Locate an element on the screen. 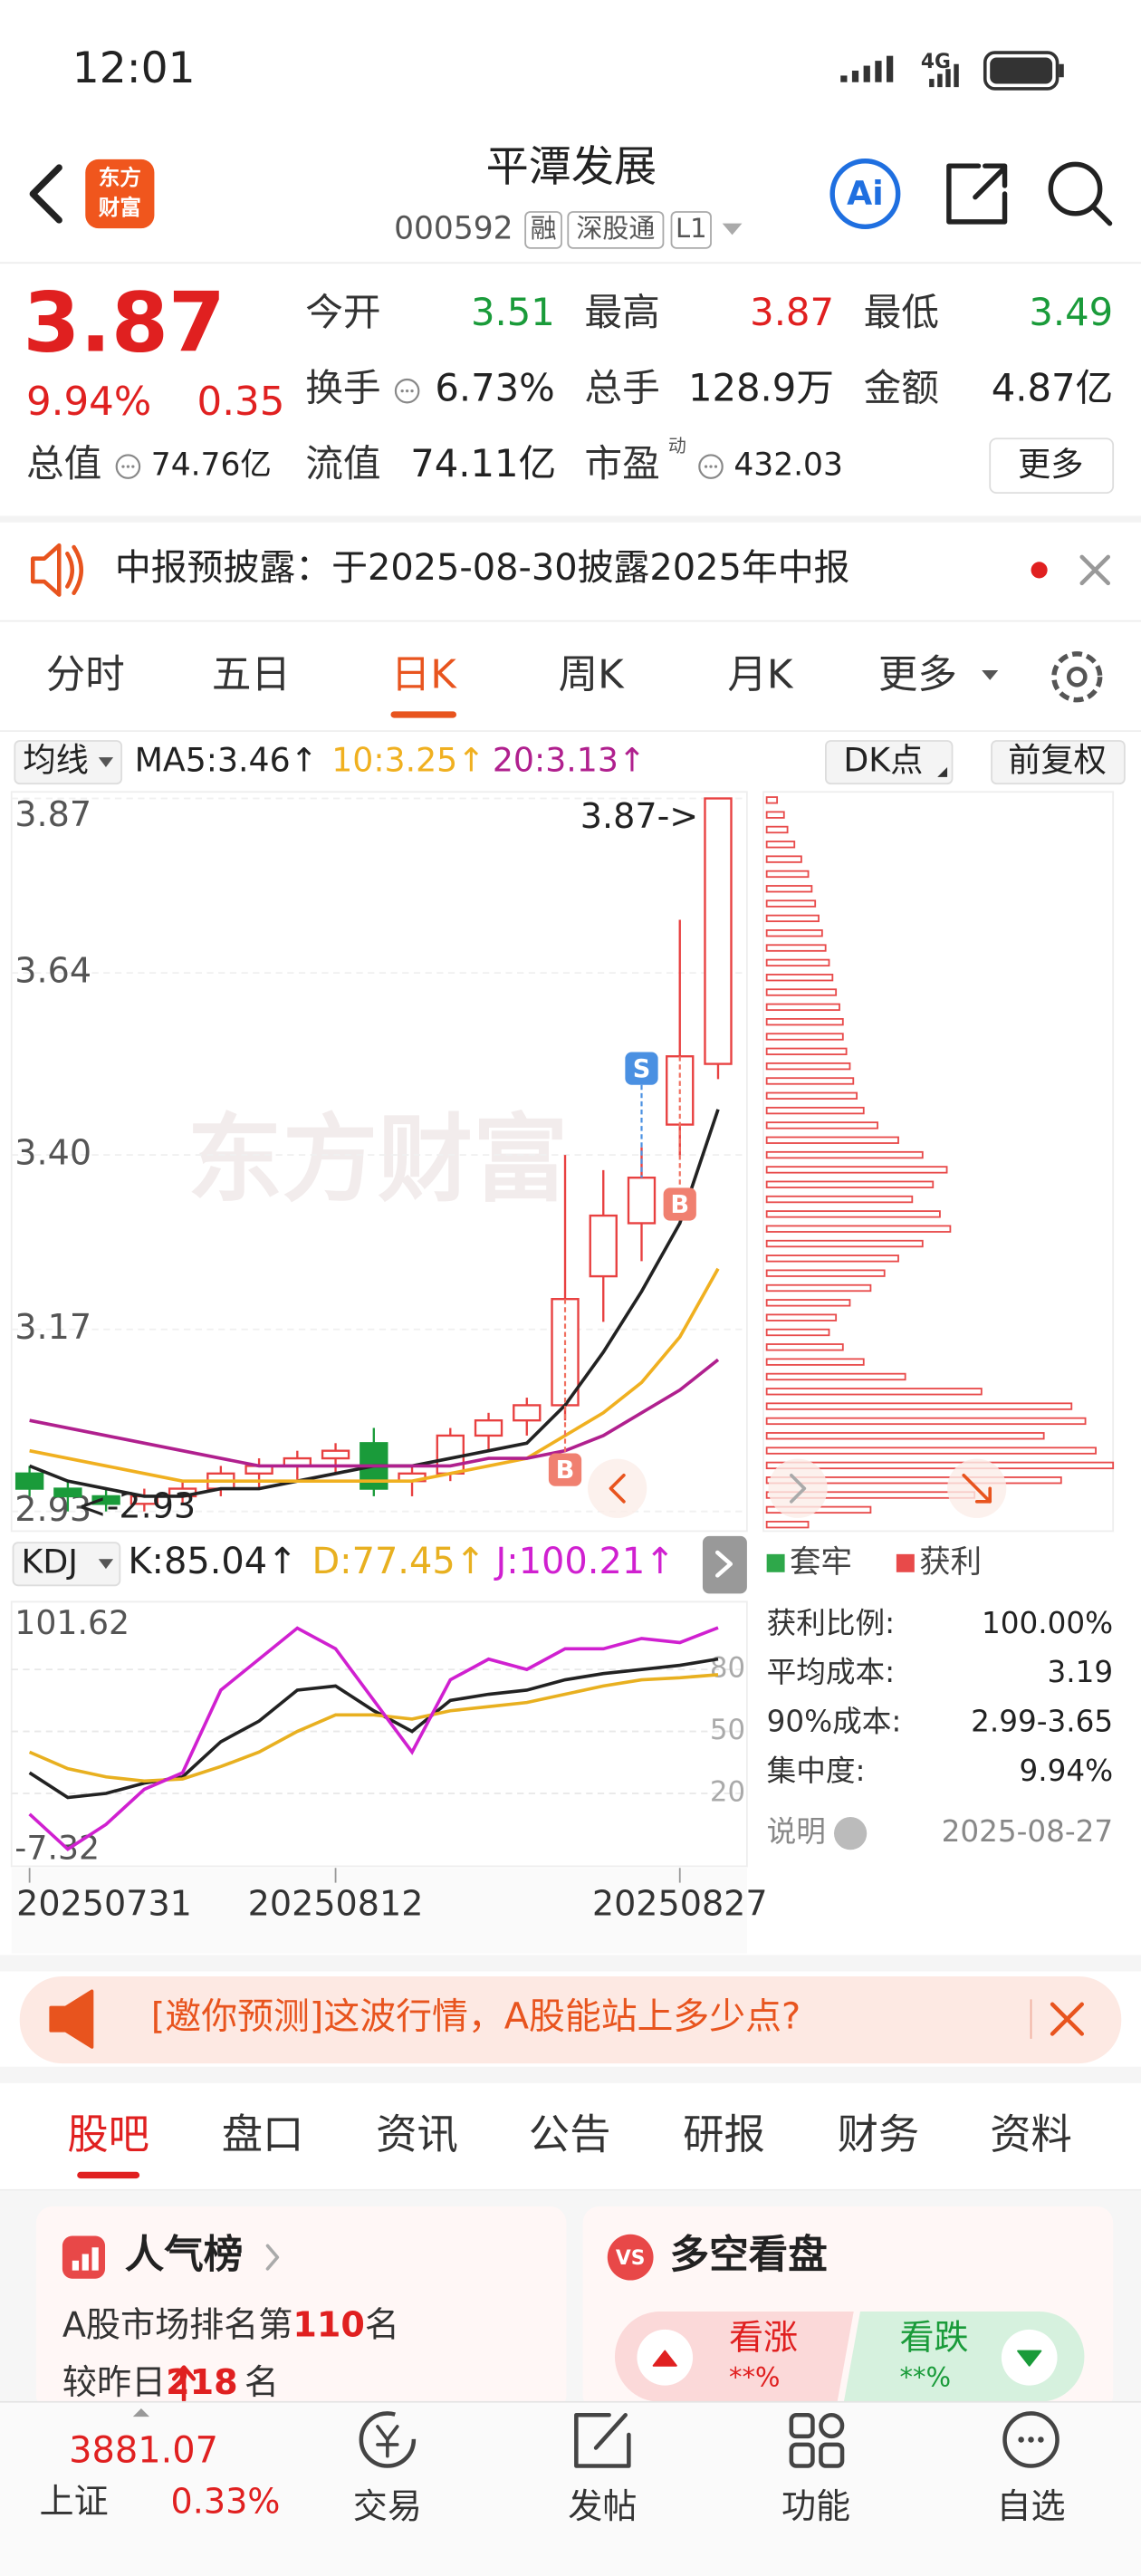 This screenshot has width=1141, height=2576. dk-button is located at coordinates (890, 762).